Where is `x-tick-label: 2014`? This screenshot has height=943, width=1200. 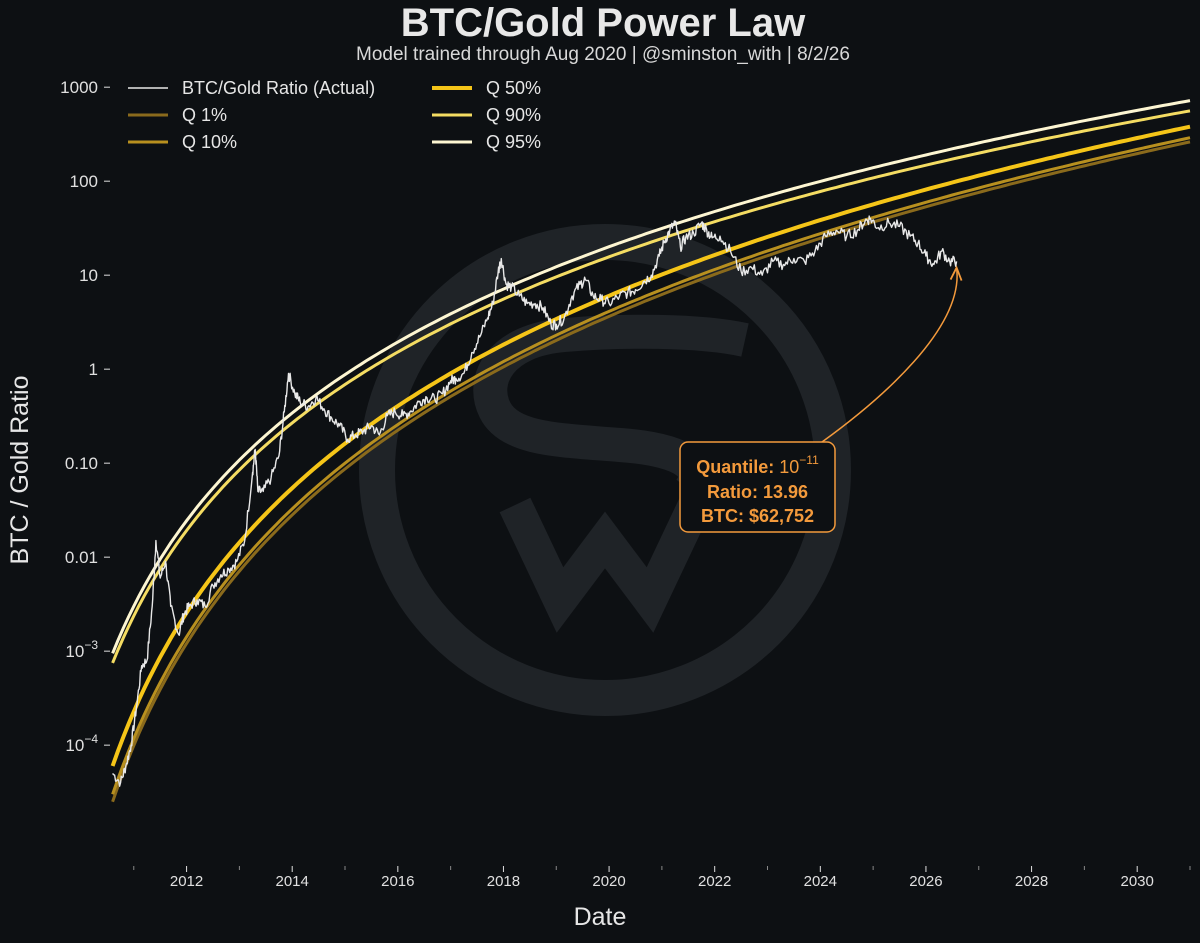 x-tick-label: 2014 is located at coordinates (292, 881).